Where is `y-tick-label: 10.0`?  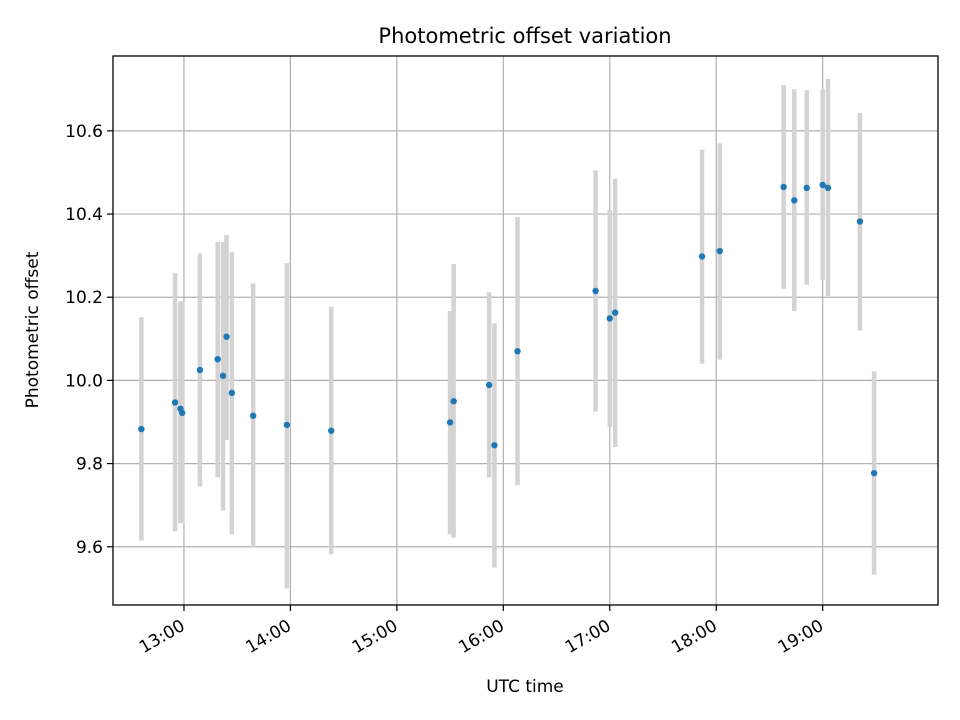 y-tick-label: 10.0 is located at coordinates (84, 381).